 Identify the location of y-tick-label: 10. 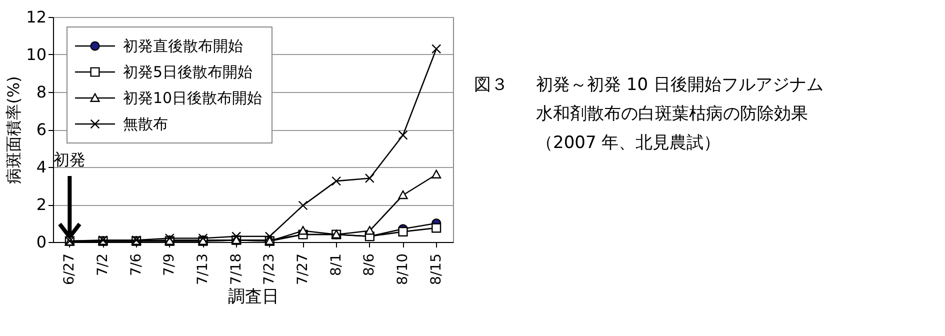
(36, 54).